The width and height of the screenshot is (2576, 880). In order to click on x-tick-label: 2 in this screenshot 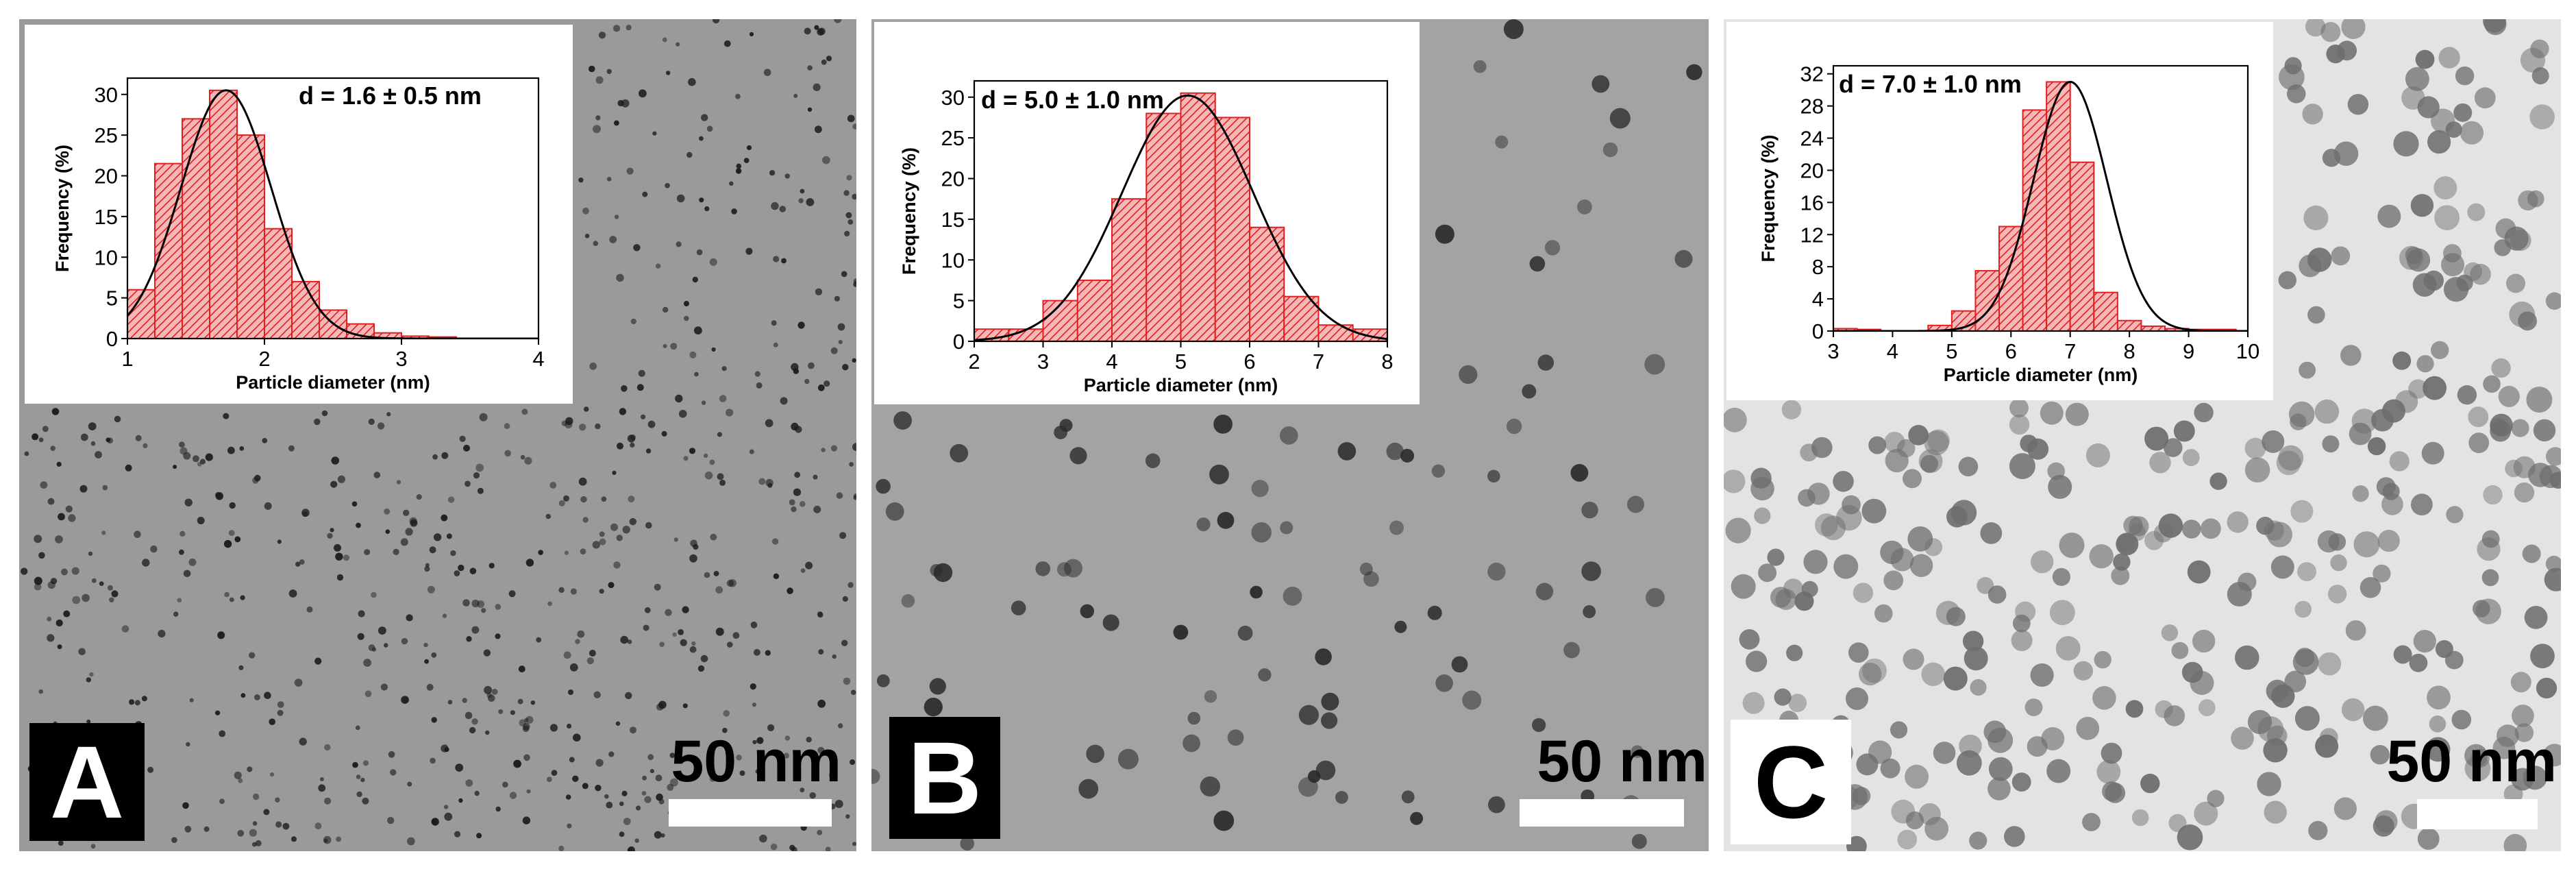, I will do `click(264, 359)`.